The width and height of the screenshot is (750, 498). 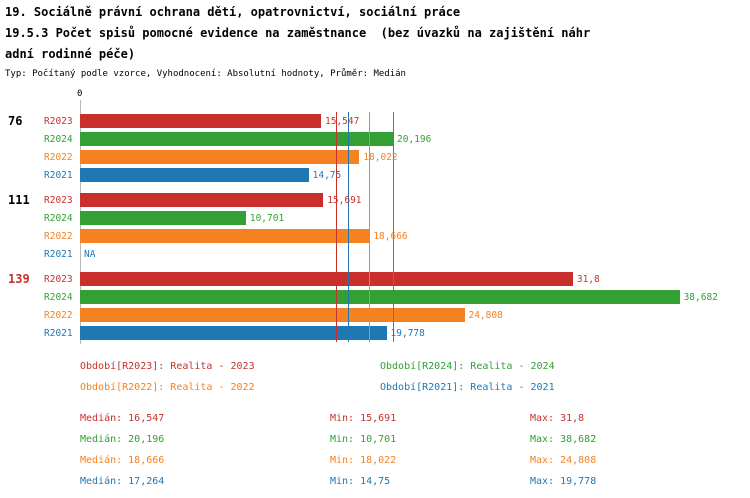 I want to click on bar-row: R2024 20,196, so click(x=375, y=139).